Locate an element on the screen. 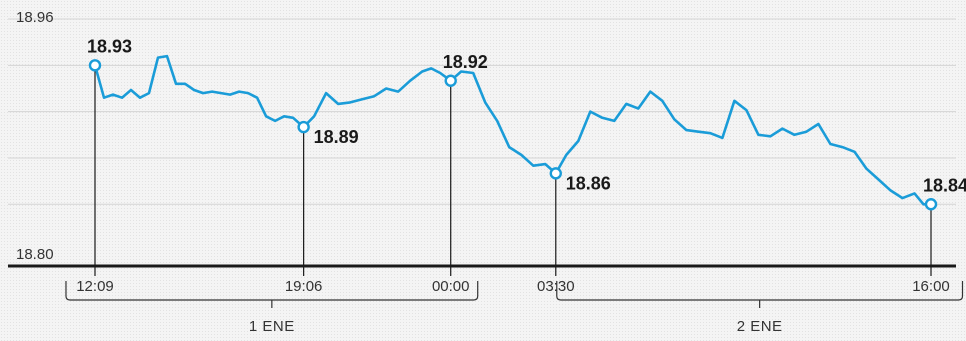 This screenshot has width=966, height=341. x-tick-label: 03:30 is located at coordinates (556, 286).